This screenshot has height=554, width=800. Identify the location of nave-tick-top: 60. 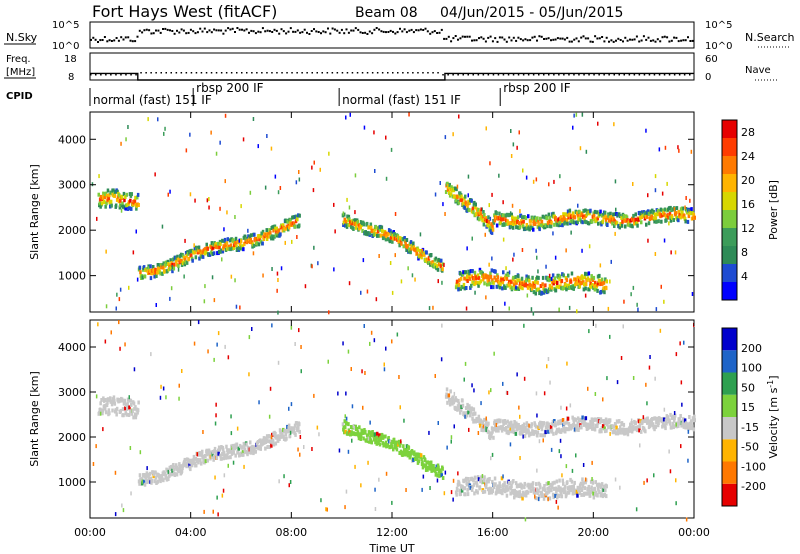
(711, 59).